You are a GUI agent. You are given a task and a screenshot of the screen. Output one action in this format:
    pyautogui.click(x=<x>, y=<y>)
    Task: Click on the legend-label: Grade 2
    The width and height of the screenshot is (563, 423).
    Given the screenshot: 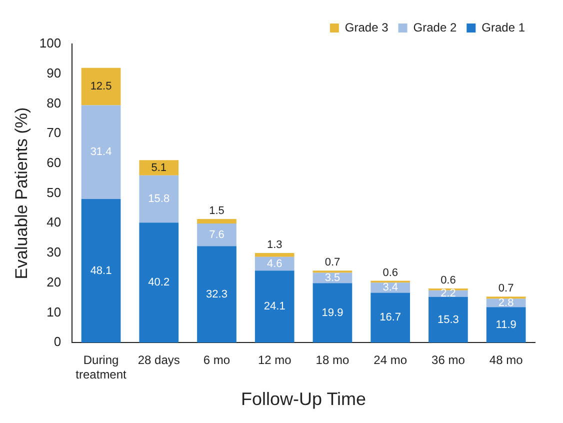 What is the action you would take?
    pyautogui.click(x=435, y=27)
    